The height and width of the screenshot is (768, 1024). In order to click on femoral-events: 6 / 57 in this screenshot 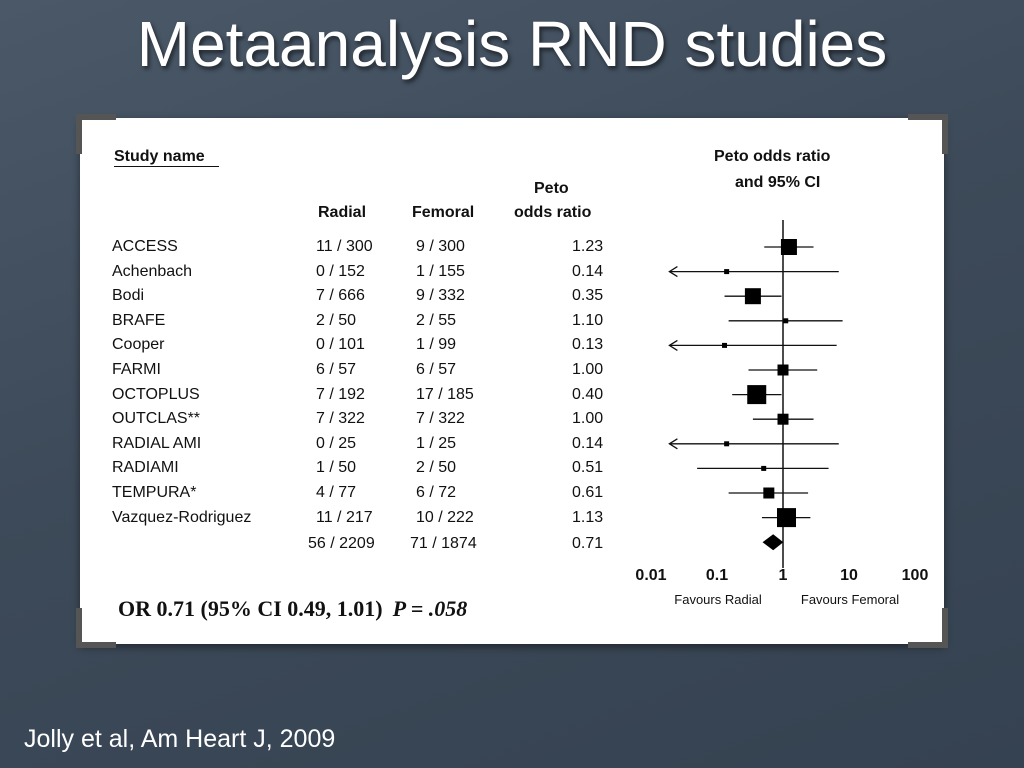, I will do `click(436, 369)`.